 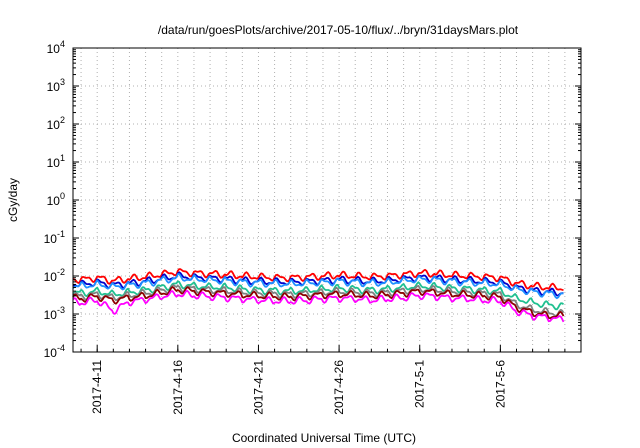 What do you see at coordinates (500, 384) in the screenshot?
I see `x-tick-label: 2017-5-6` at bounding box center [500, 384].